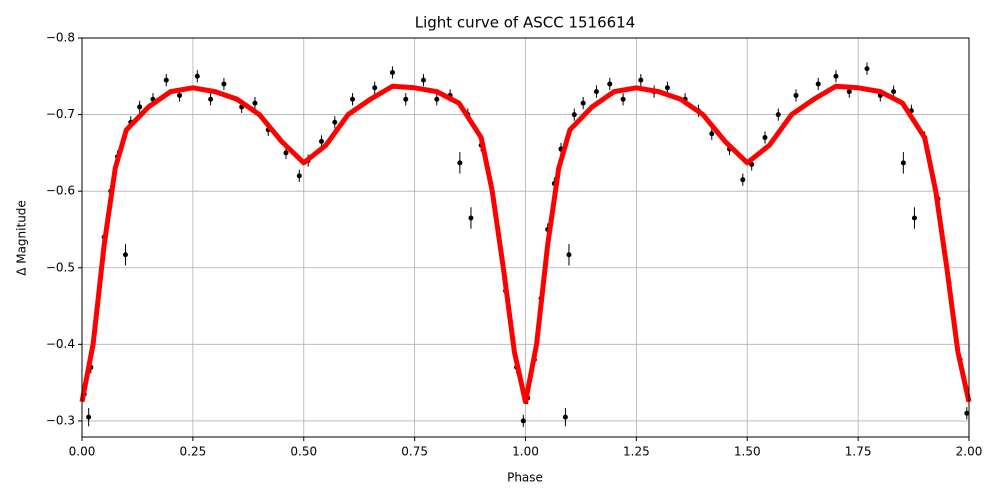  Describe the element at coordinates (60, 38) in the screenshot. I see `y-tick-label: −0.8` at that location.